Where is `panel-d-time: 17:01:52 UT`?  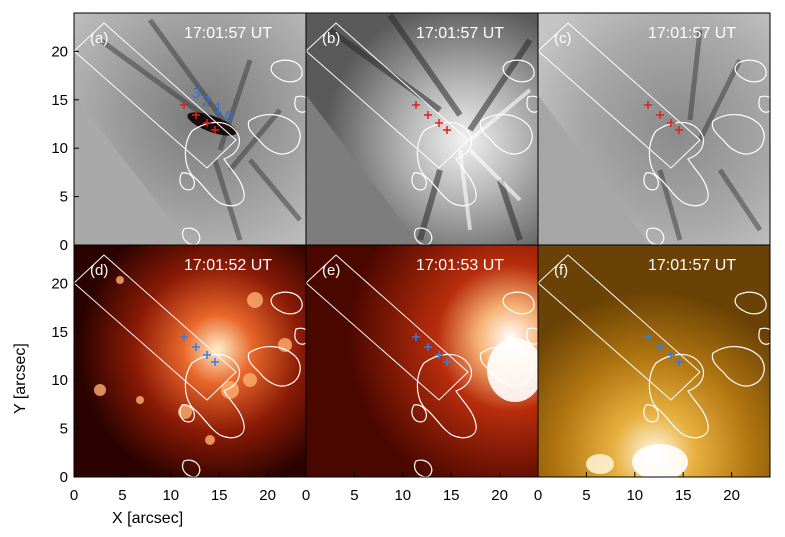
panel-d-time: 17:01:52 UT is located at coordinates (228, 265).